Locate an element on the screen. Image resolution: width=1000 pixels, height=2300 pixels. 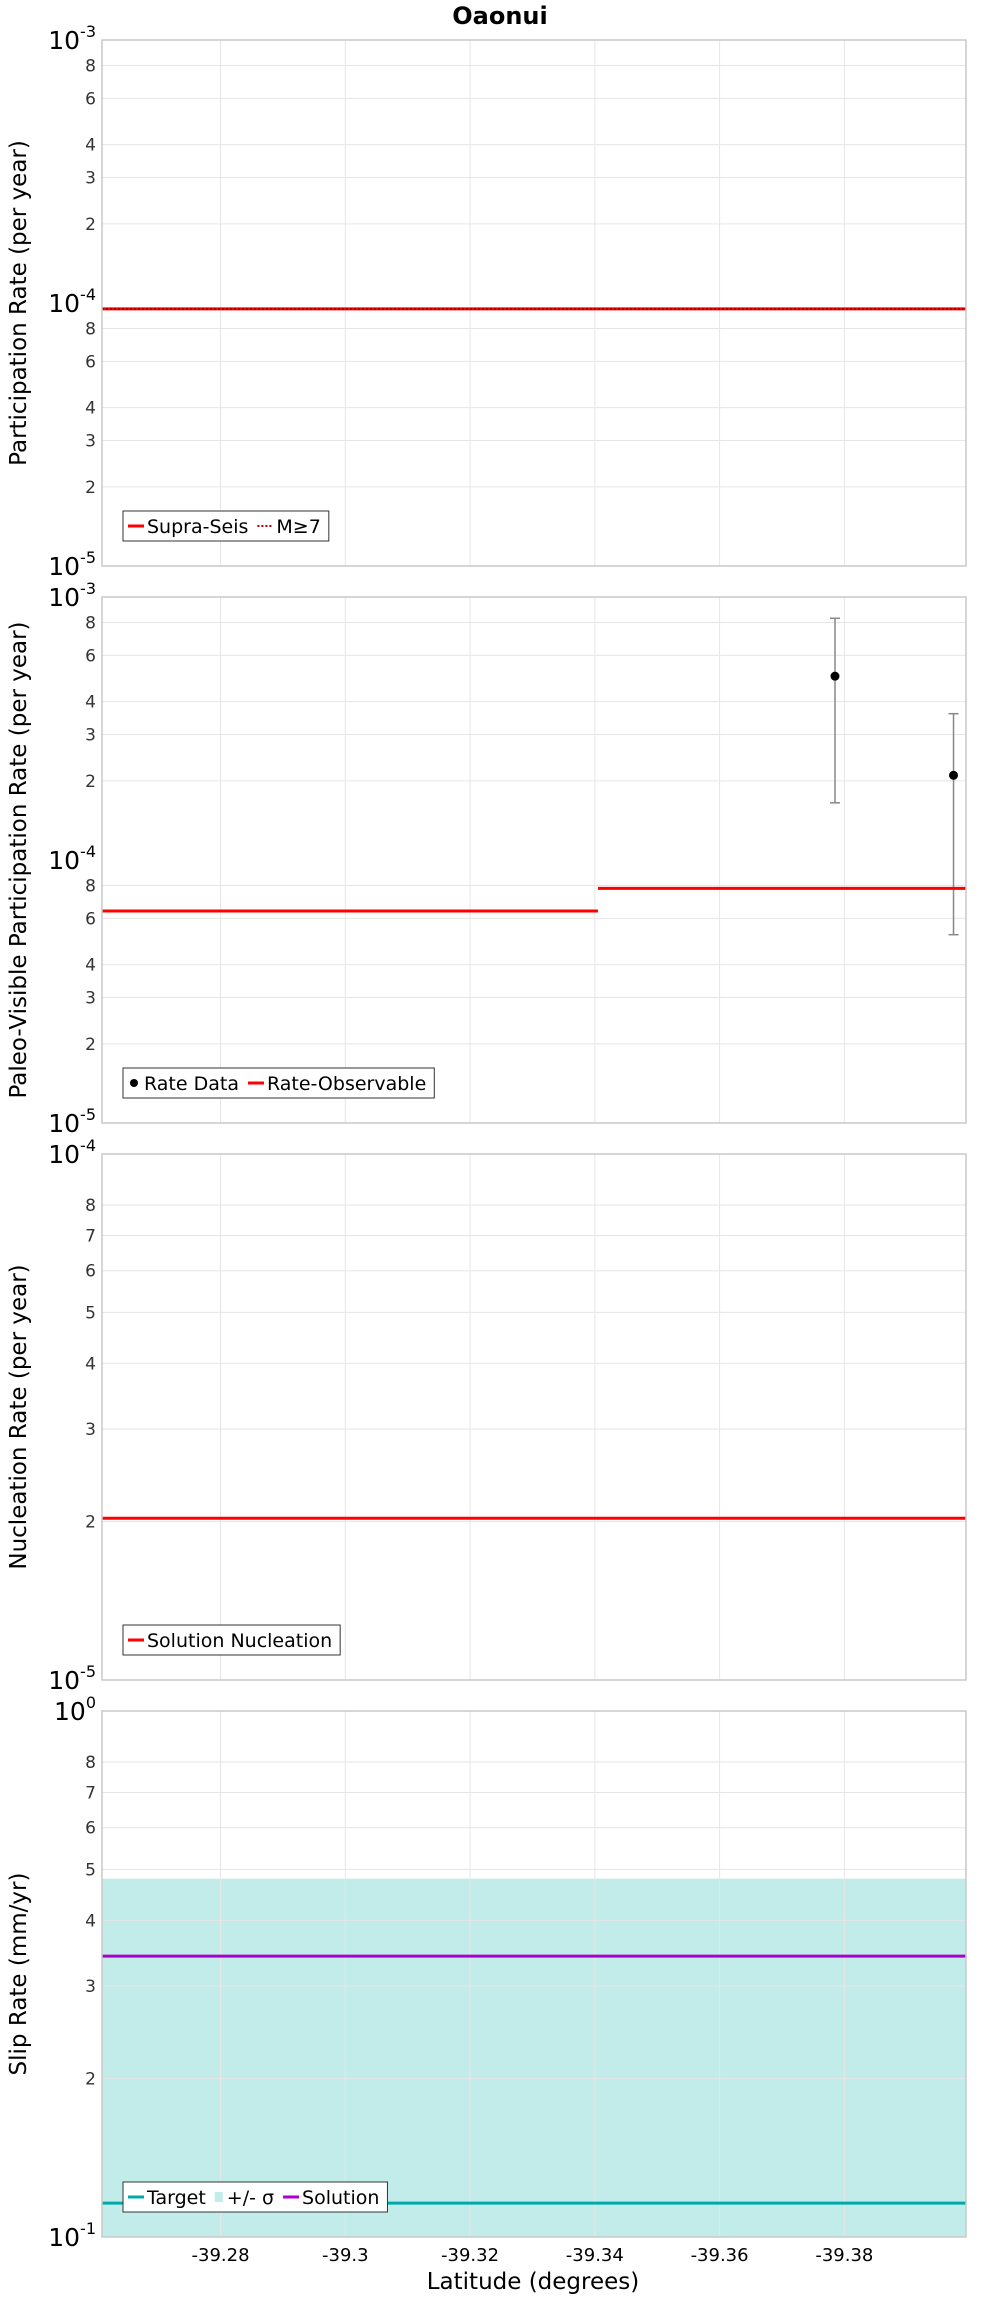
y-tick-label-decade: 10⁻¹ is located at coordinates (72, 2235).